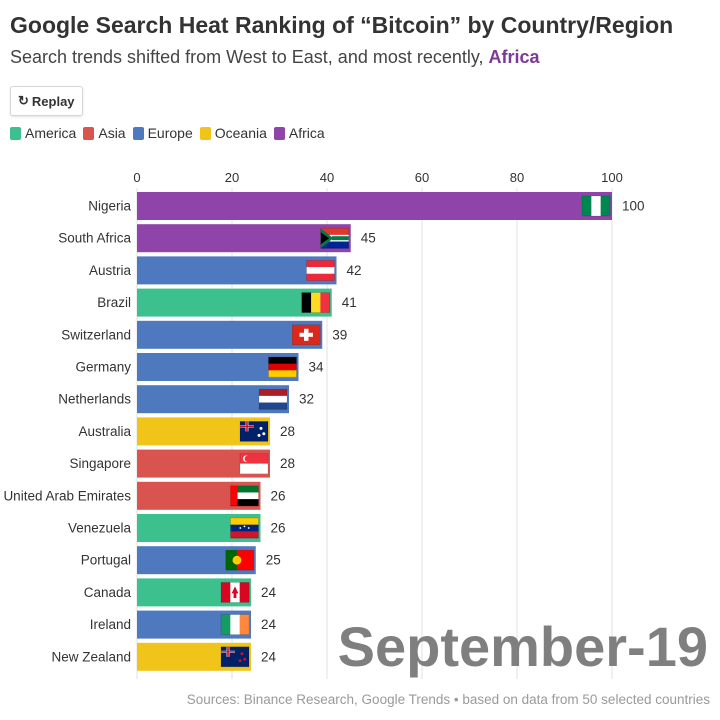  I want to click on category-label: South Africa, so click(94, 238).